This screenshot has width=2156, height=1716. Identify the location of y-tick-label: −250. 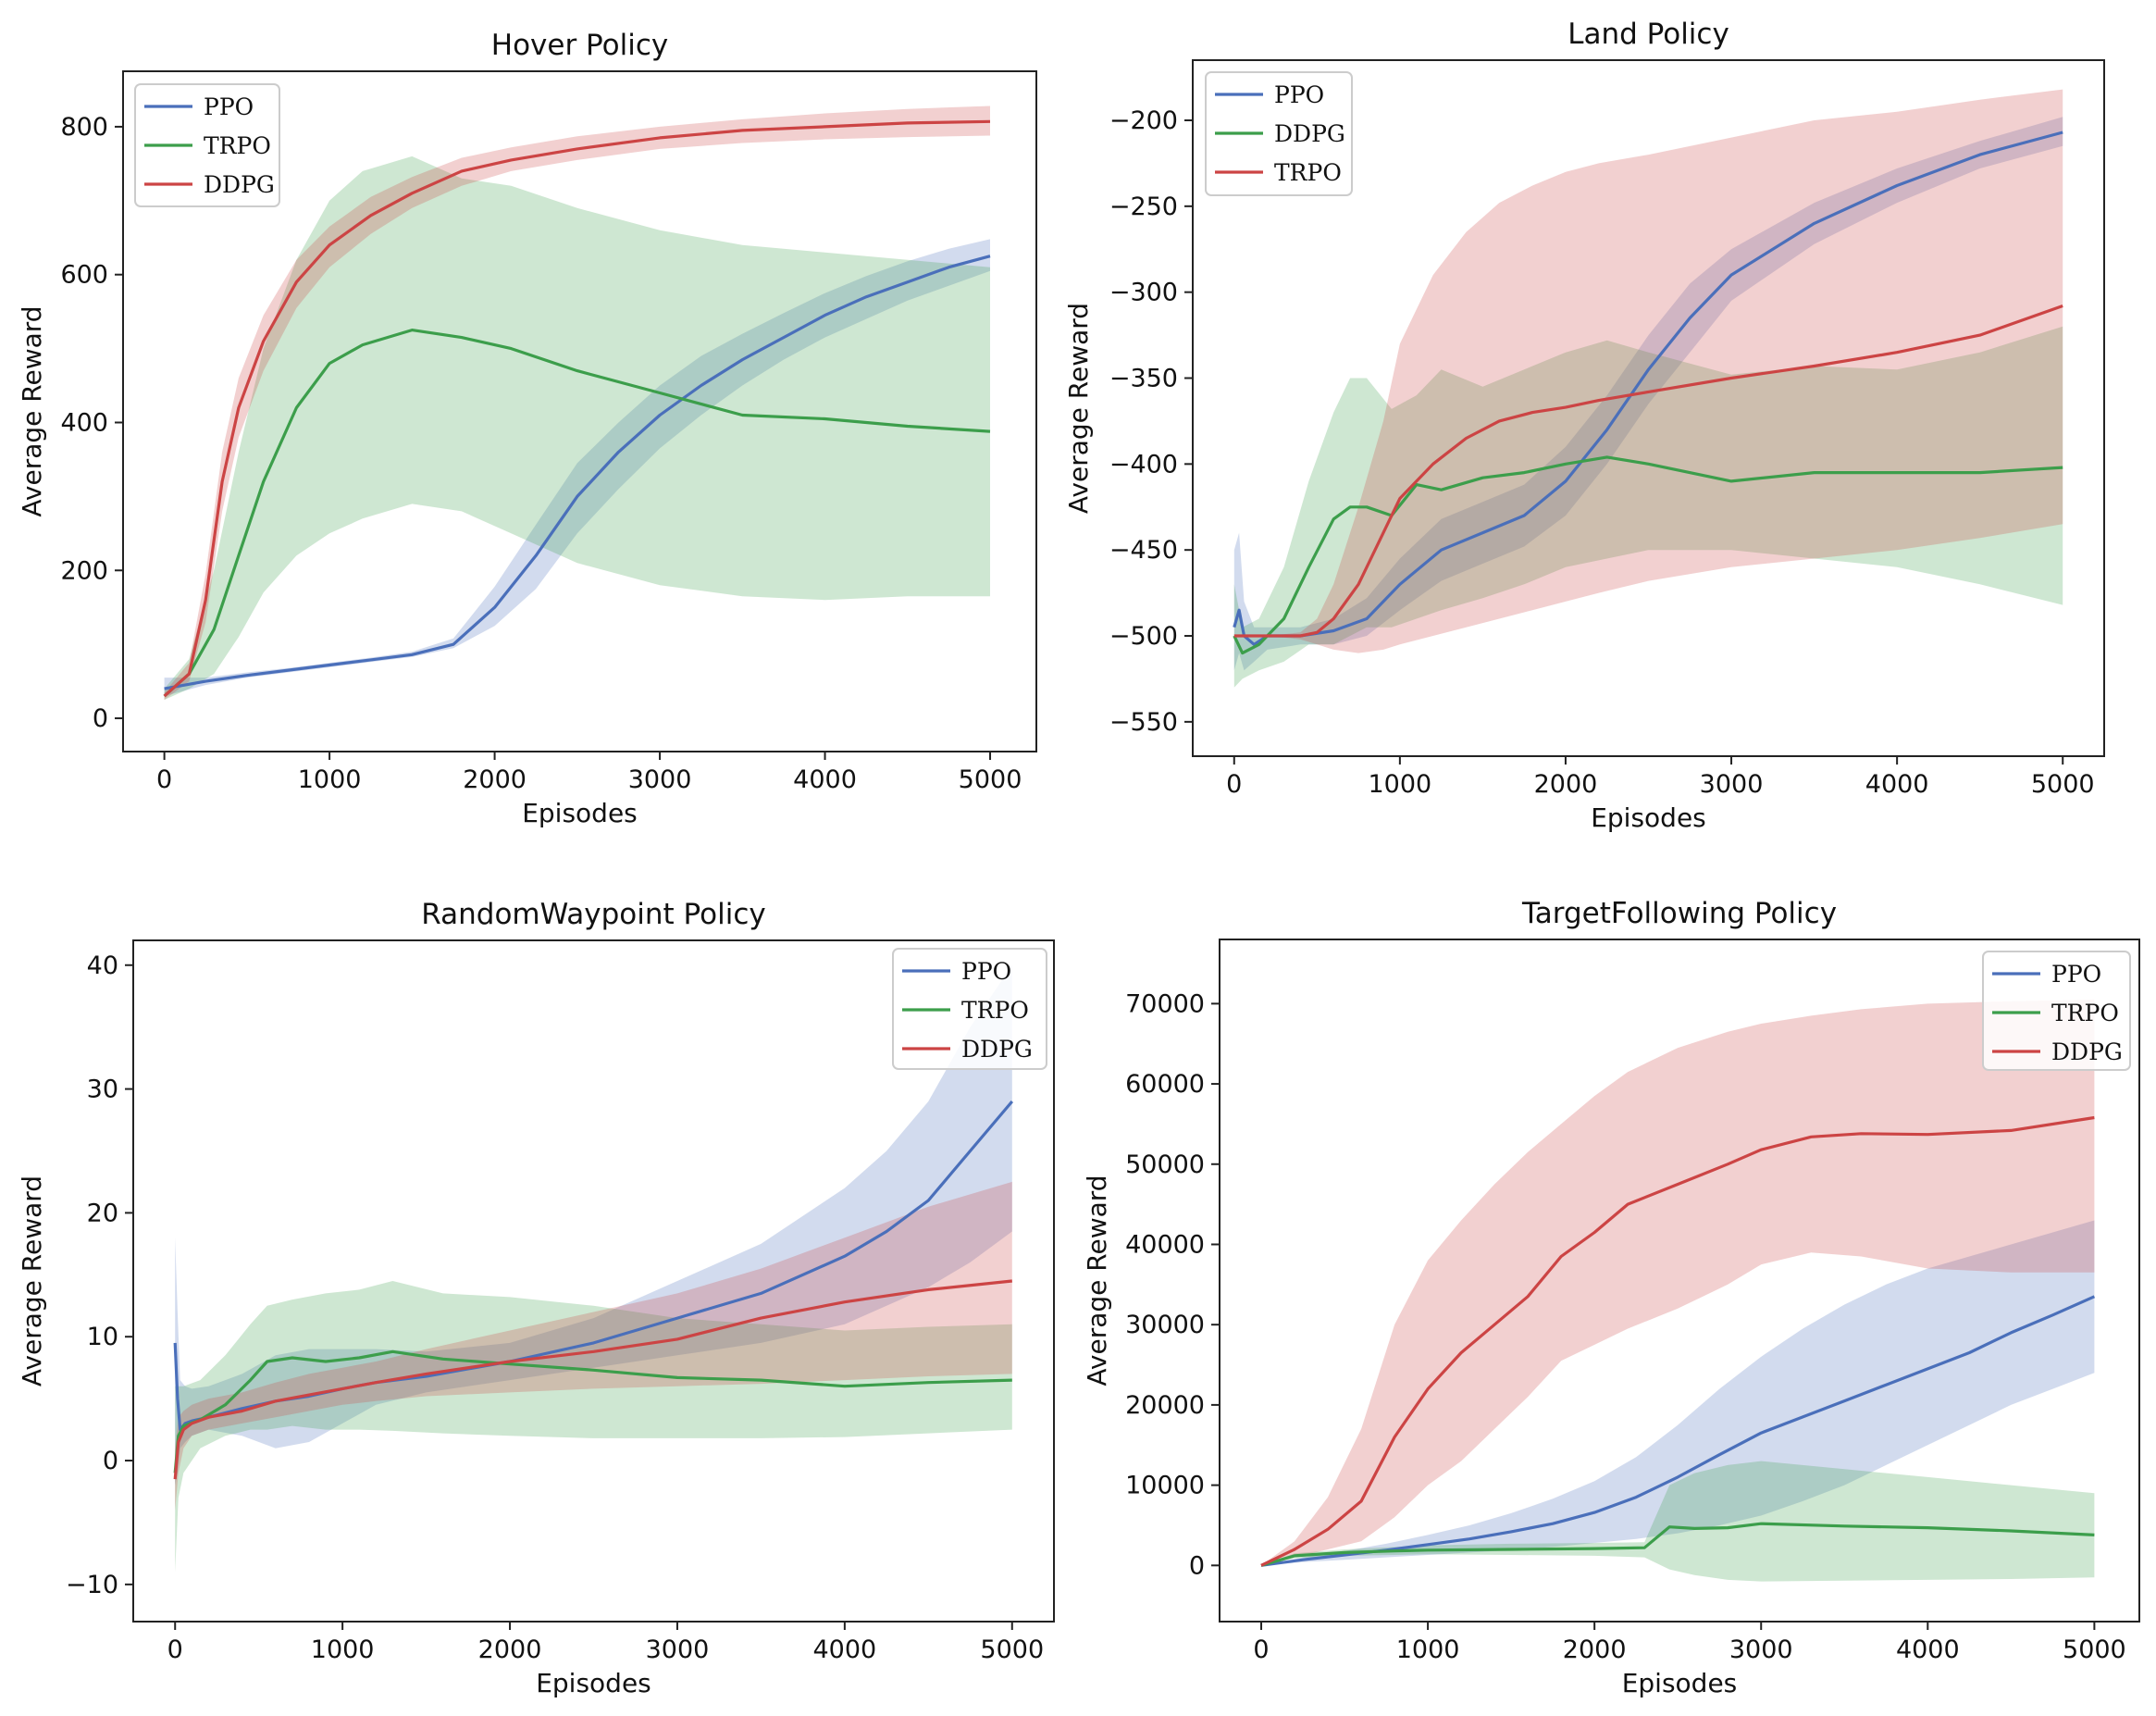
(1143, 207).